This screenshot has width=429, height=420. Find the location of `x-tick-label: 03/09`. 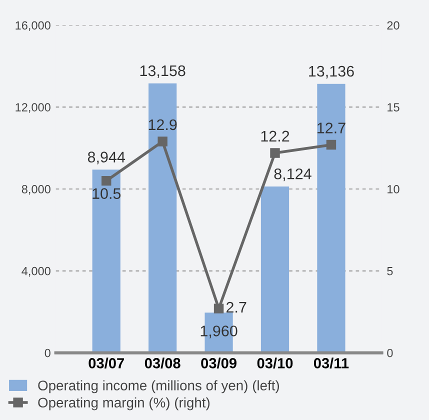

x-tick-label: 03/09 is located at coordinates (218, 363).